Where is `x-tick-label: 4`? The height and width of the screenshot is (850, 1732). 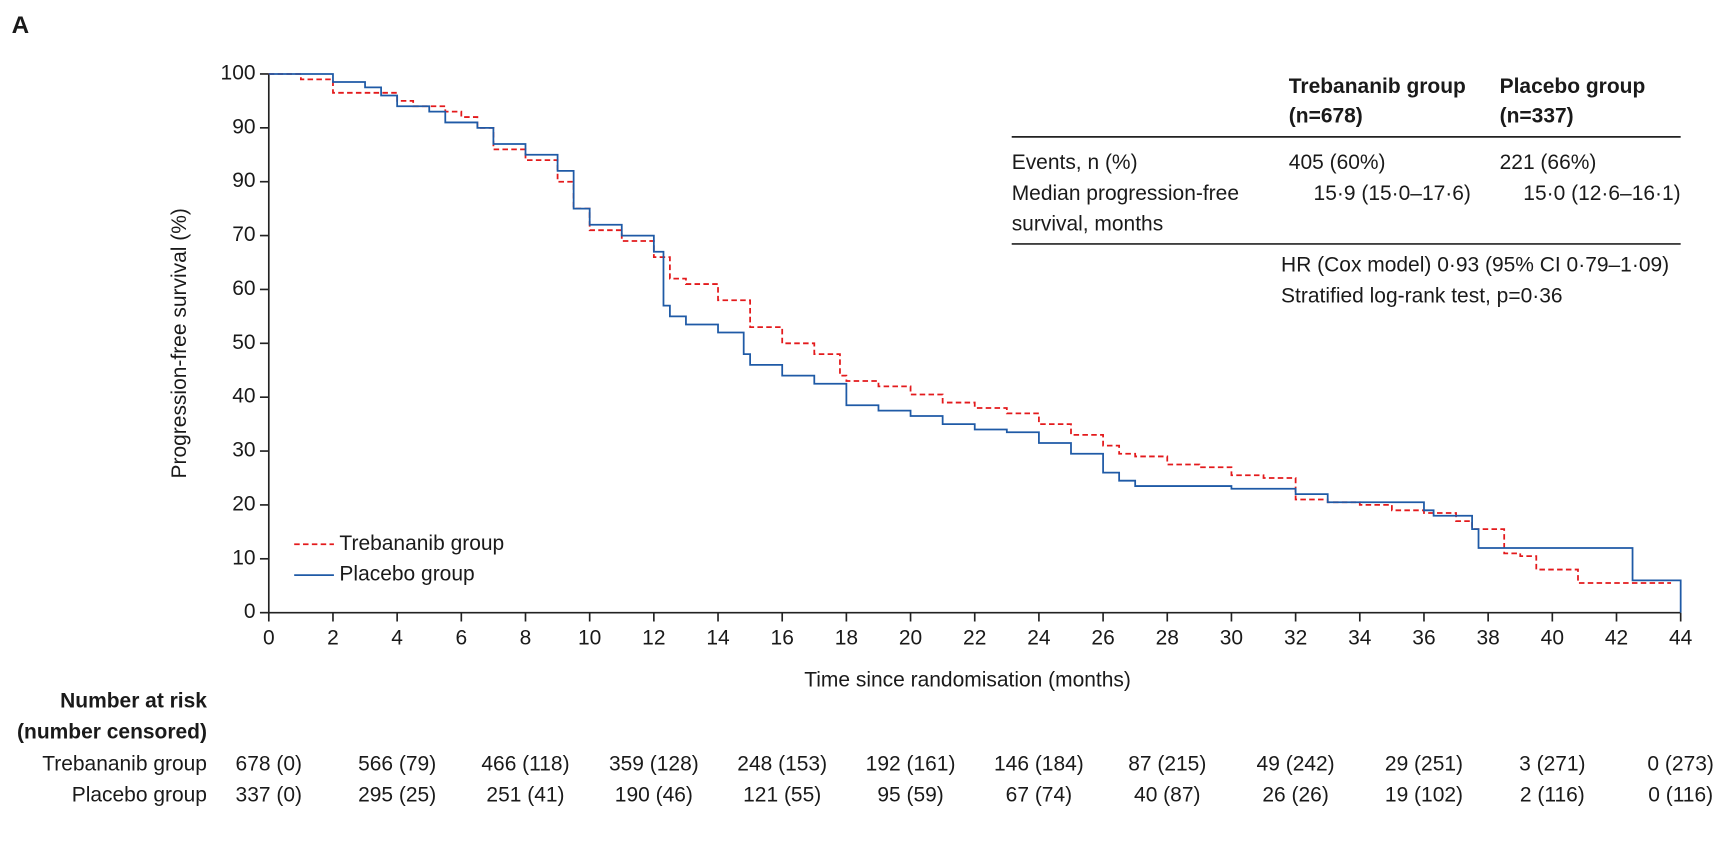 x-tick-label: 4 is located at coordinates (397, 638).